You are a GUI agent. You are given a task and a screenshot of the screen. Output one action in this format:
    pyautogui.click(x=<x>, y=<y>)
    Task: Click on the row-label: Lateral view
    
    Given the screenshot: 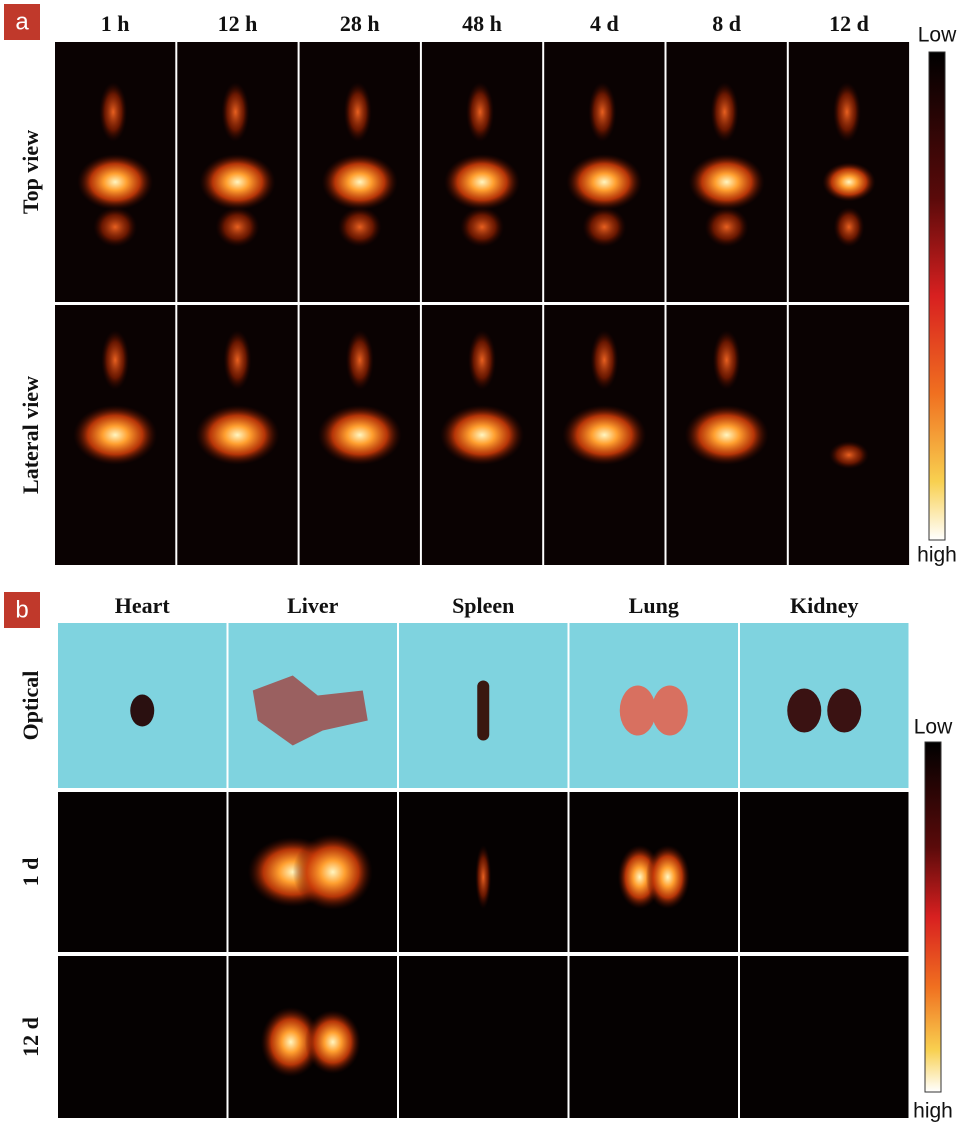 What is the action you would take?
    pyautogui.click(x=30, y=435)
    